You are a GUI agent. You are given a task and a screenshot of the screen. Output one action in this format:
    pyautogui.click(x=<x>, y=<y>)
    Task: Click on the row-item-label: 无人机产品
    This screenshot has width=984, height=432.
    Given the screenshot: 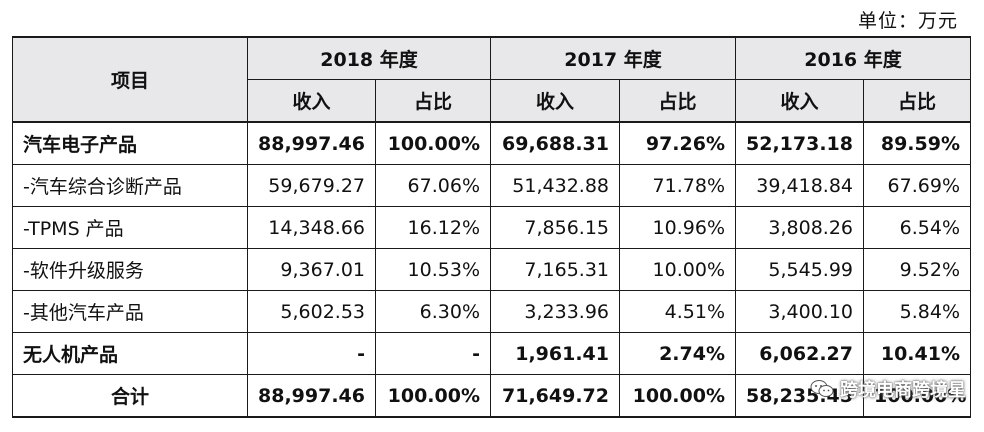 What is the action you would take?
    pyautogui.click(x=130, y=353)
    